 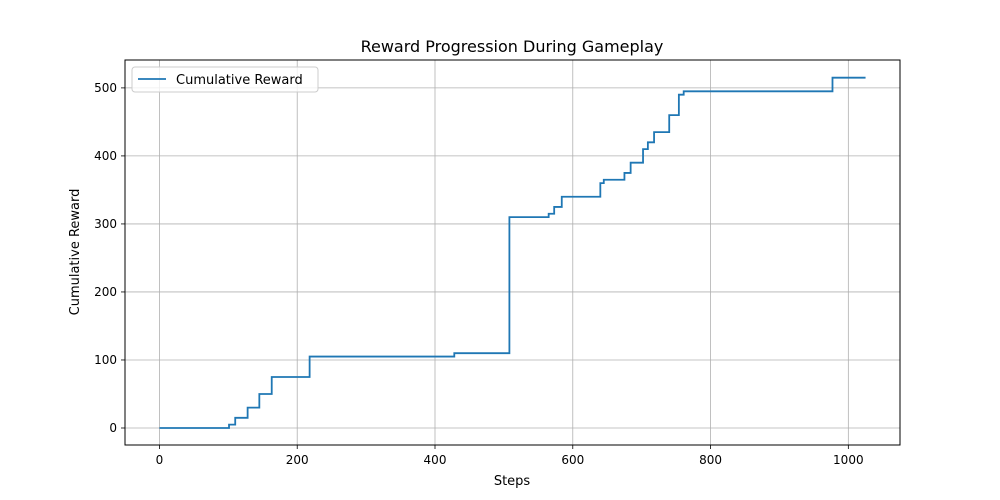 I want to click on x-tick-label: 600, so click(x=572, y=460).